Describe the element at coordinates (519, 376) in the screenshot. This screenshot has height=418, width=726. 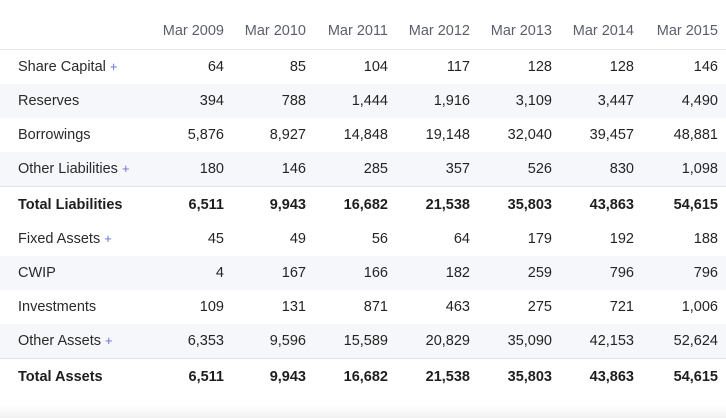
I see `table-cell: 35,803` at that location.